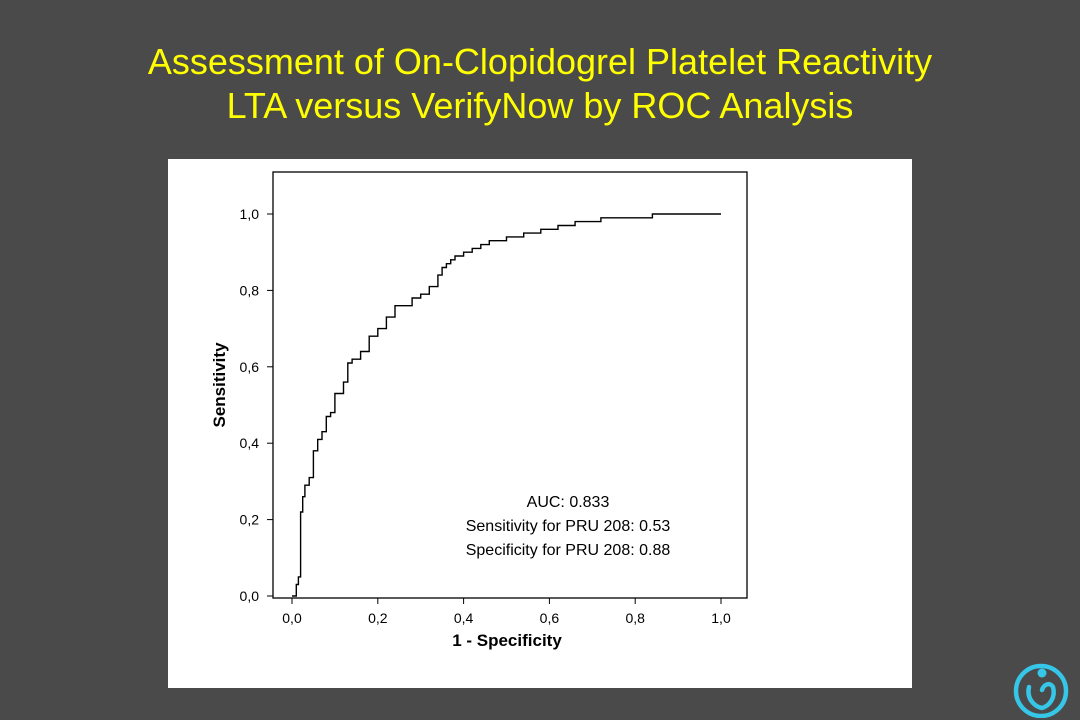  I want to click on sensitivity-text: Sensitivity for PRU 208: 0.53, so click(568, 526).